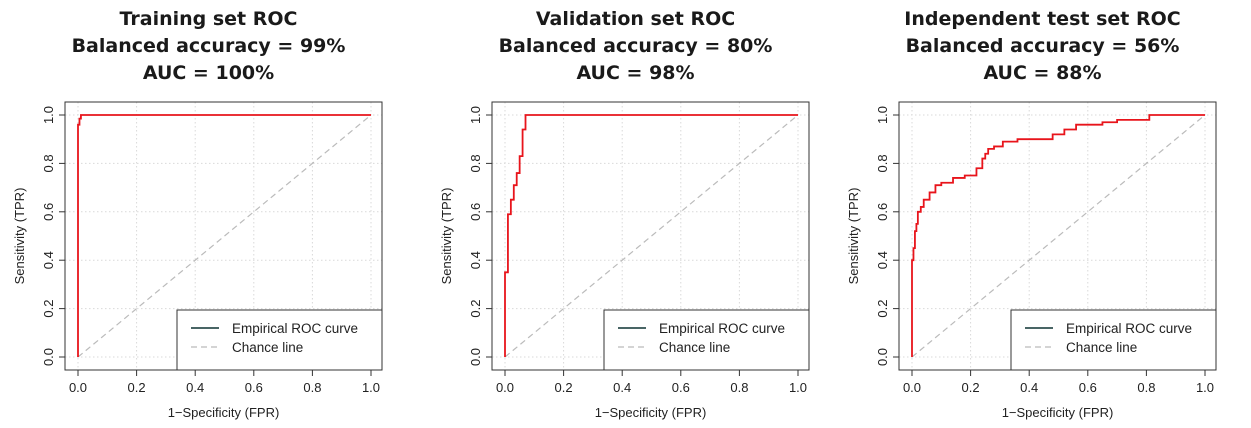 The image size is (1251, 428). Describe the element at coordinates (1042, 19) in the screenshot. I see `title-line: Independent test set ROC` at that location.